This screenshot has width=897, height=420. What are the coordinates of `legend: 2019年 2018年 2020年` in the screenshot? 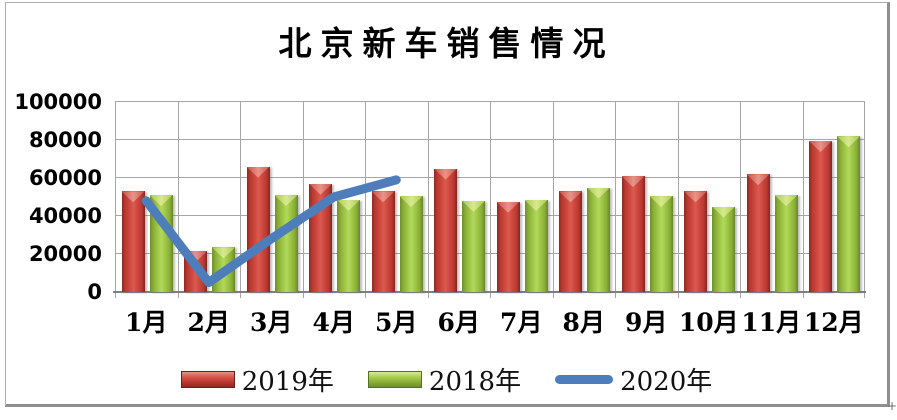 It's located at (446, 379).